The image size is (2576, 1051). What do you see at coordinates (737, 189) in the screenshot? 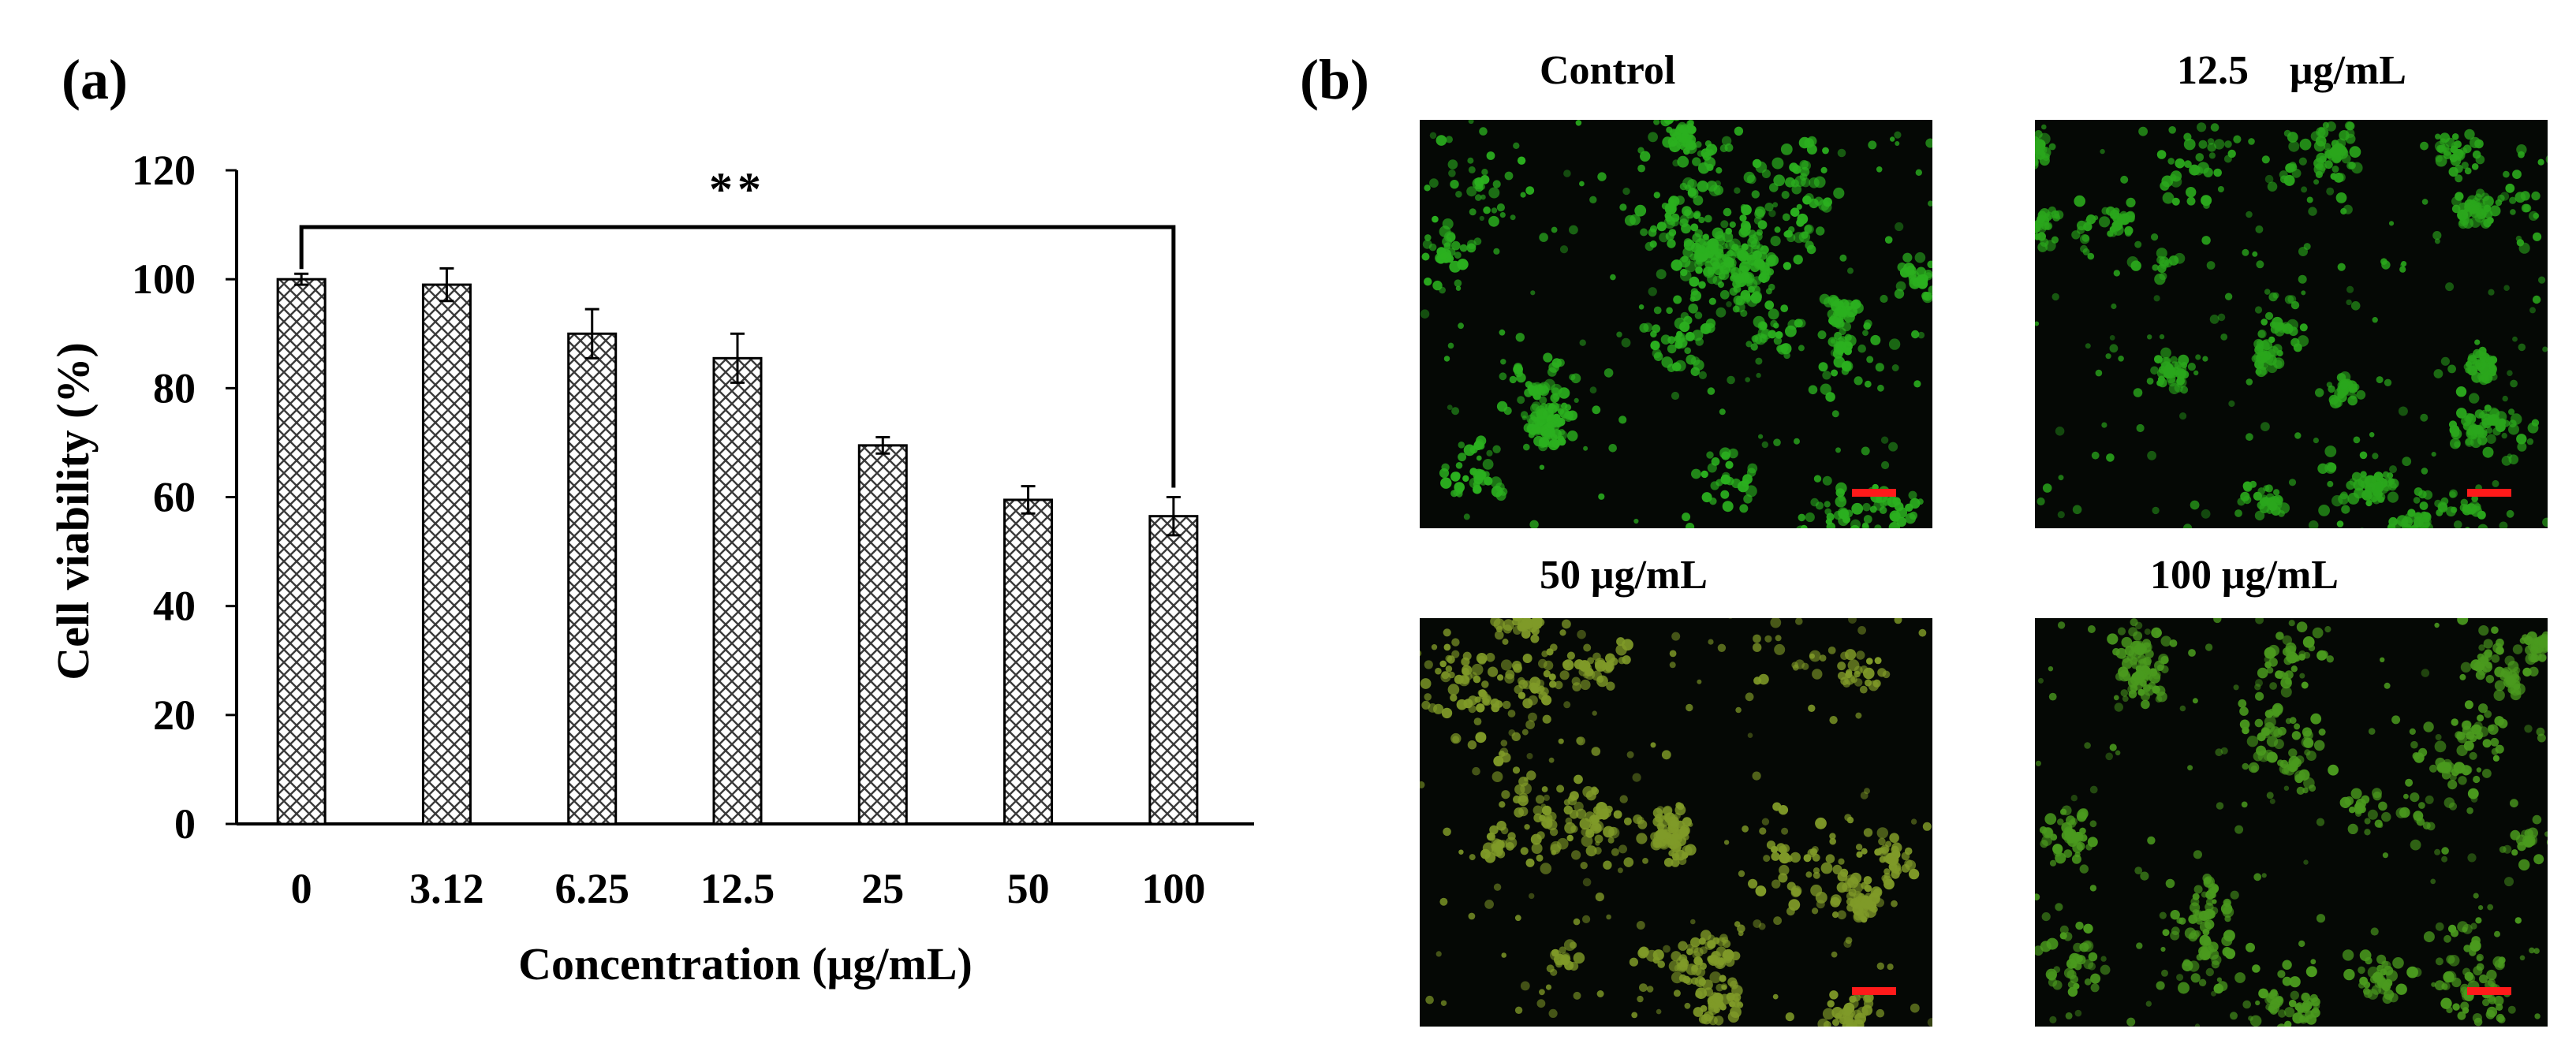
I see `significance-label: **` at bounding box center [737, 189].